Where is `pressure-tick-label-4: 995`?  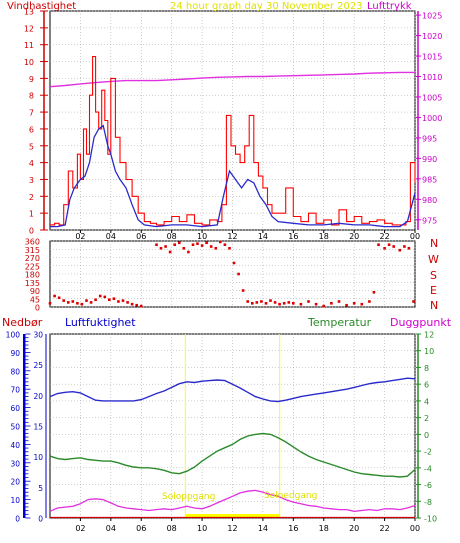 pressure-tick-label-4: 995 is located at coordinates (429, 138).